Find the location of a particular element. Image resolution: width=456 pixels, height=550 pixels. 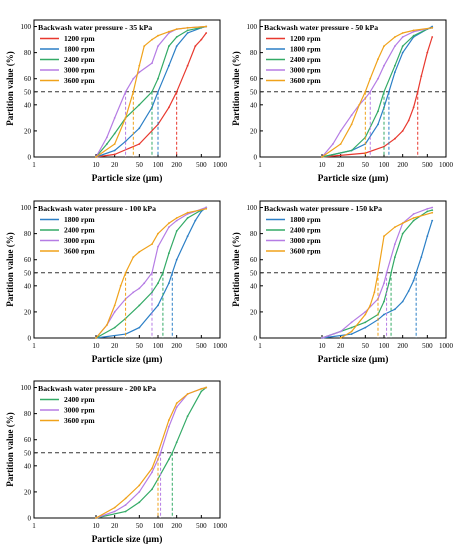

x-tick-label: 500 is located at coordinates (427, 165).